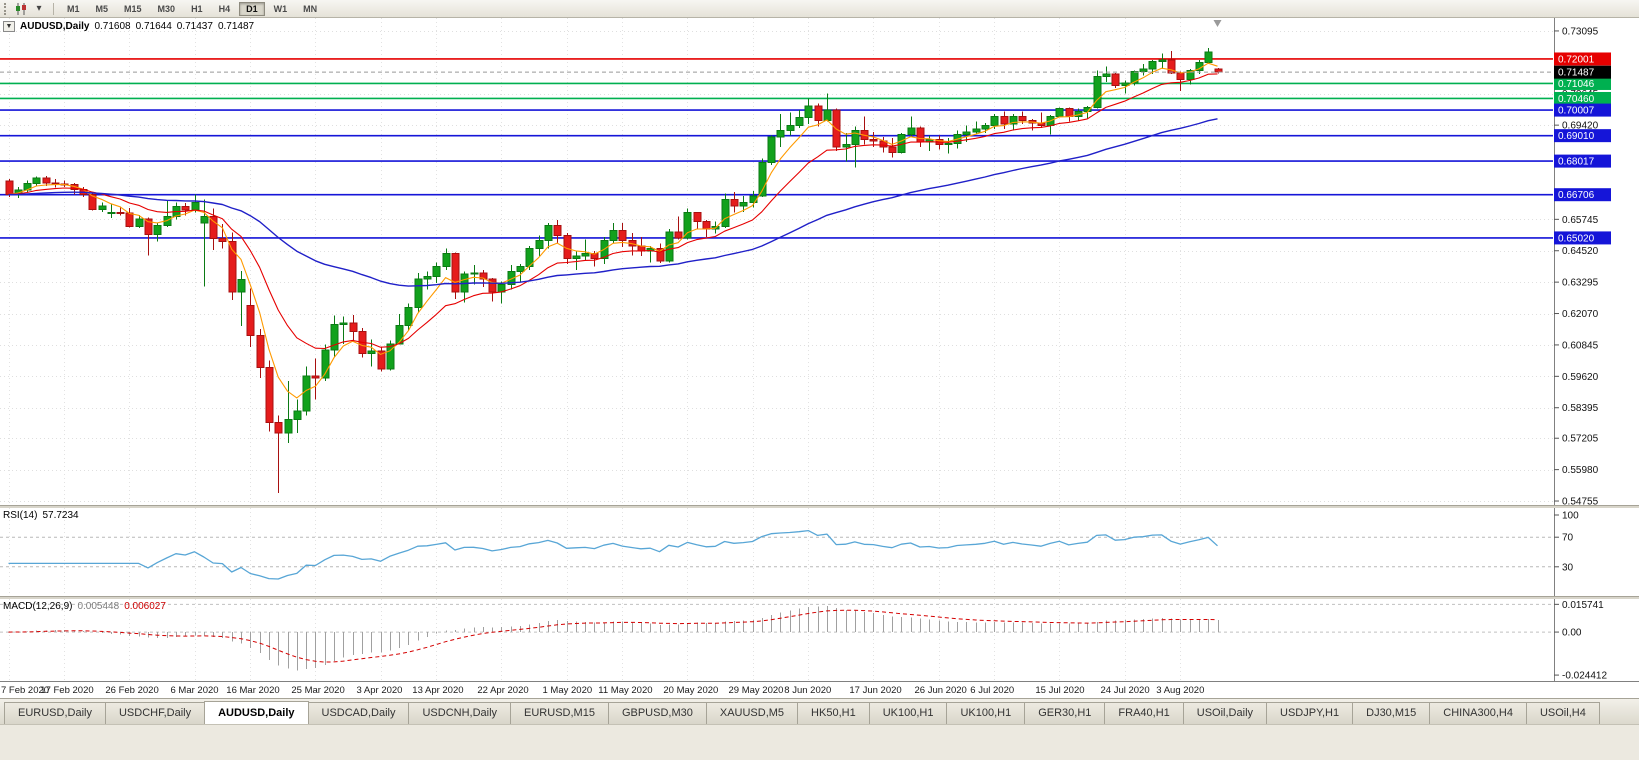 Image resolution: width=1639 pixels, height=760 pixels. Describe the element at coordinates (1580, 31) in the screenshot. I see `svg-text: 0.73095` at that location.